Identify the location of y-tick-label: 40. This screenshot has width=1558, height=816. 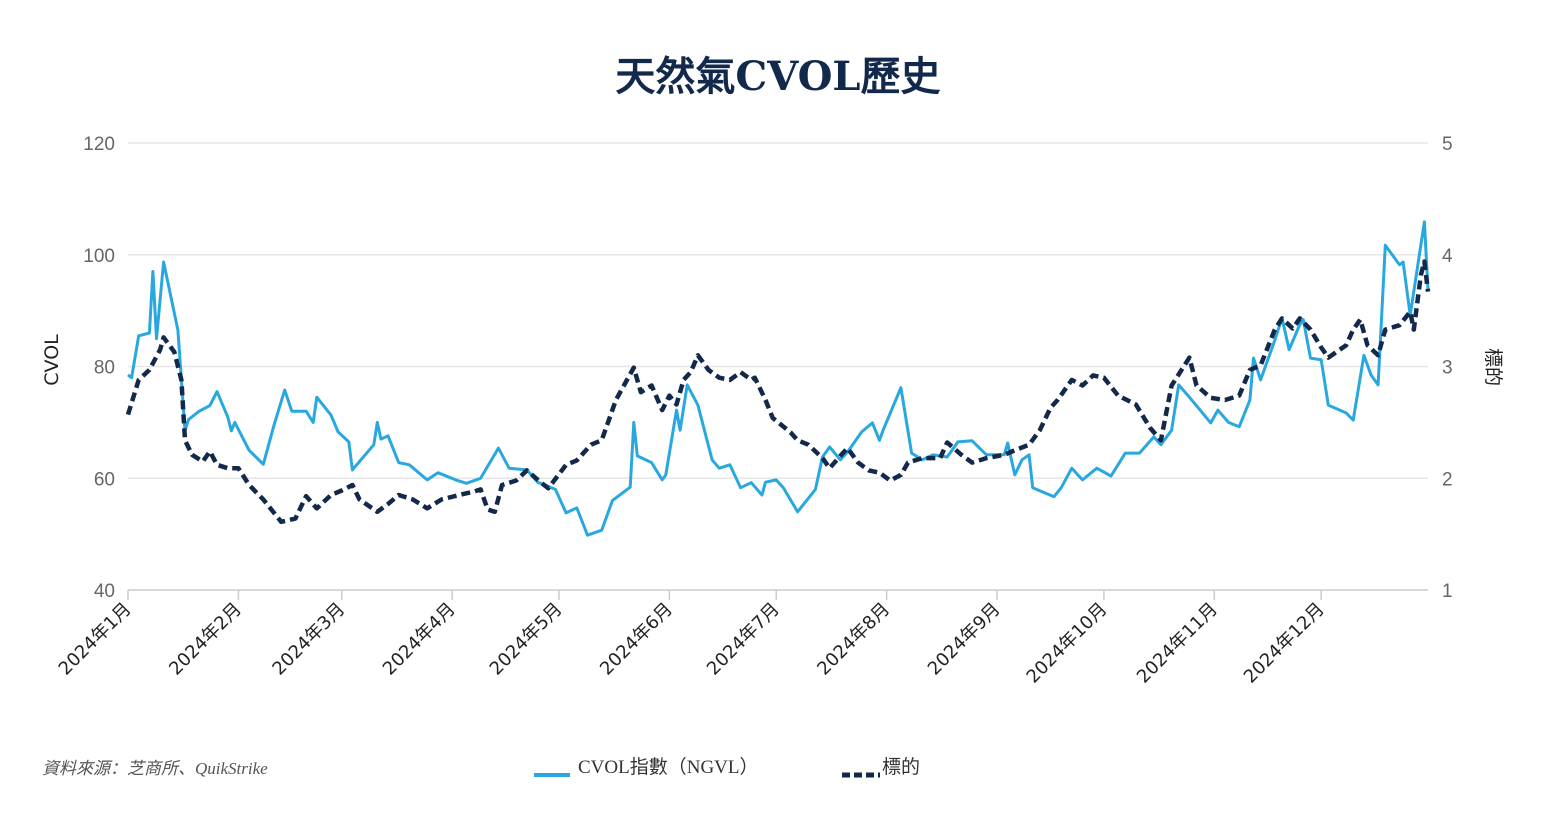
(104, 591).